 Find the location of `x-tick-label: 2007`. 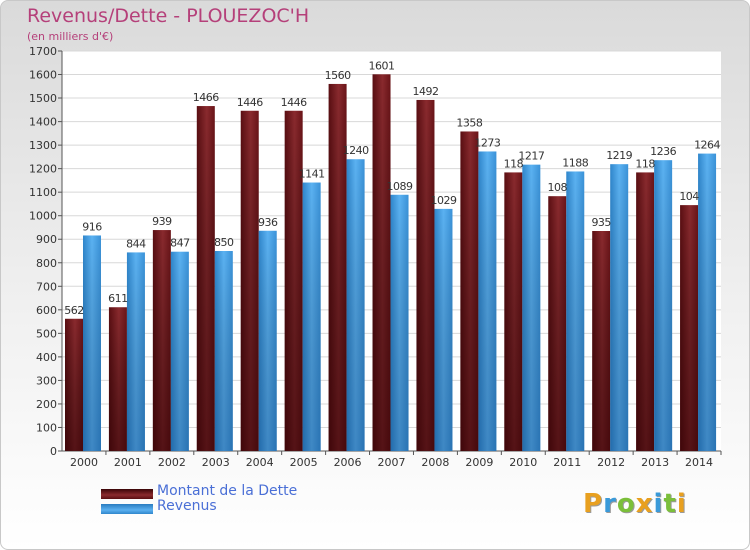

x-tick-label: 2007 is located at coordinates (392, 462).